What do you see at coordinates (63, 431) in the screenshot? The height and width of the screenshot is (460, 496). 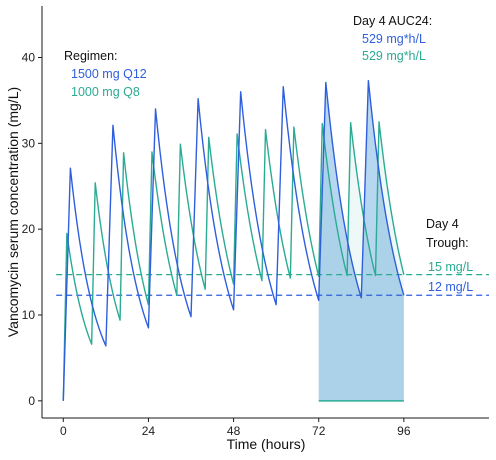 I see `x-tick-label: 0` at bounding box center [63, 431].